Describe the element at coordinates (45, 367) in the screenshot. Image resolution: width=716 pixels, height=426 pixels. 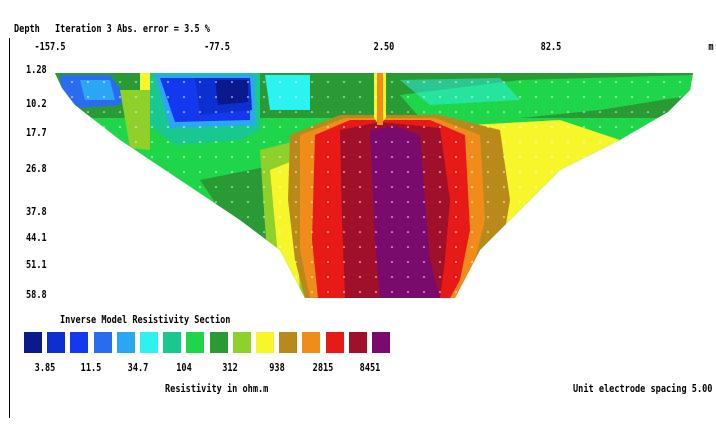
I see `legend-value-label: 3.85` at that location.